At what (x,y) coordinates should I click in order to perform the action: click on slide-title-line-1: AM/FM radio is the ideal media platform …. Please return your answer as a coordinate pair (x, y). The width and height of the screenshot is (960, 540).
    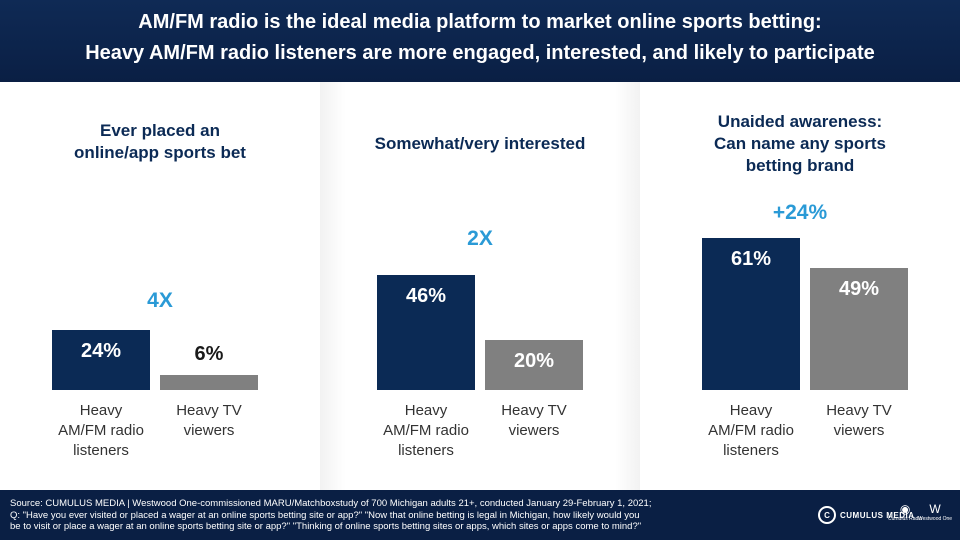
    Looking at the image, I should click on (480, 22).